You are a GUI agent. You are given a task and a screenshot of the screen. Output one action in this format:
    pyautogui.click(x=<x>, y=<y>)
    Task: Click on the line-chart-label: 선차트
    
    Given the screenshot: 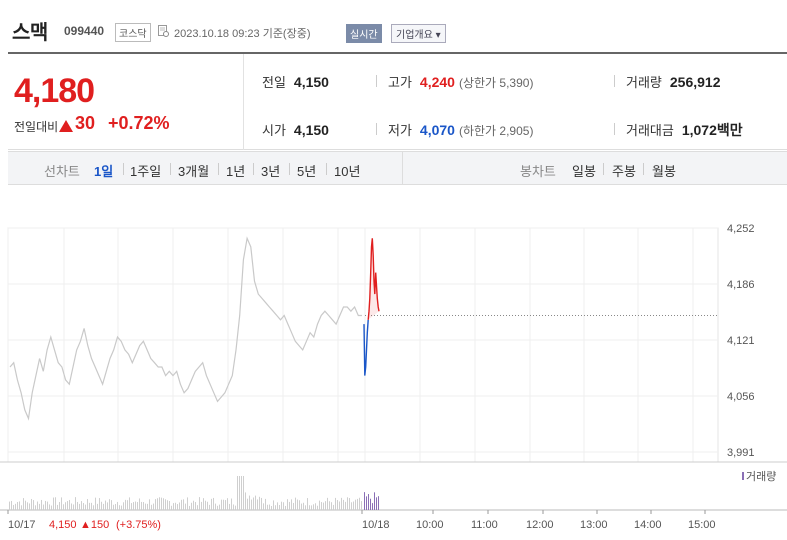 What is the action you would take?
    pyautogui.click(x=62, y=171)
    